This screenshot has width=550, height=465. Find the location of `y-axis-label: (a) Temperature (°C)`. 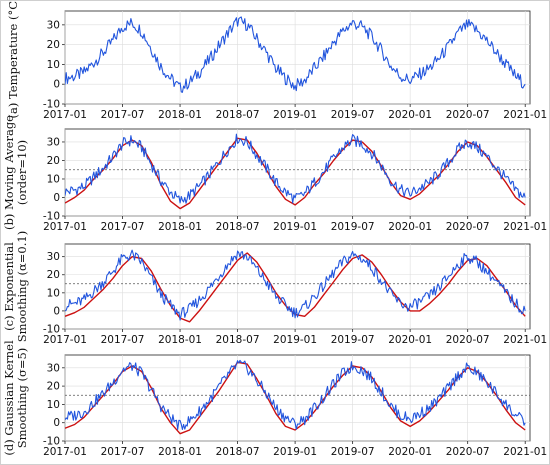

y-axis-label: (a) Temperature (°C) is located at coordinates (13, 60).